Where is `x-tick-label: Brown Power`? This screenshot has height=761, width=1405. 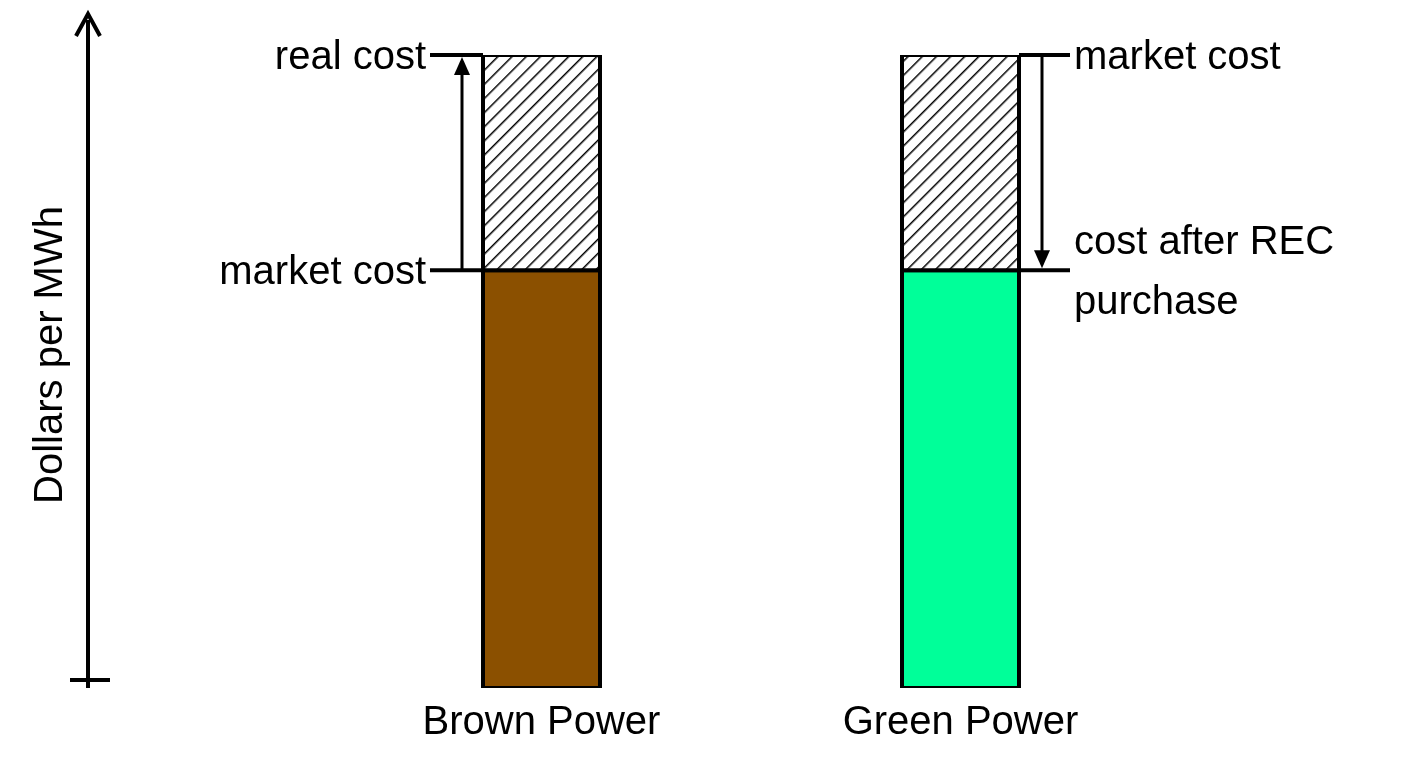
x-tick-label: Brown Power is located at coordinates (541, 720).